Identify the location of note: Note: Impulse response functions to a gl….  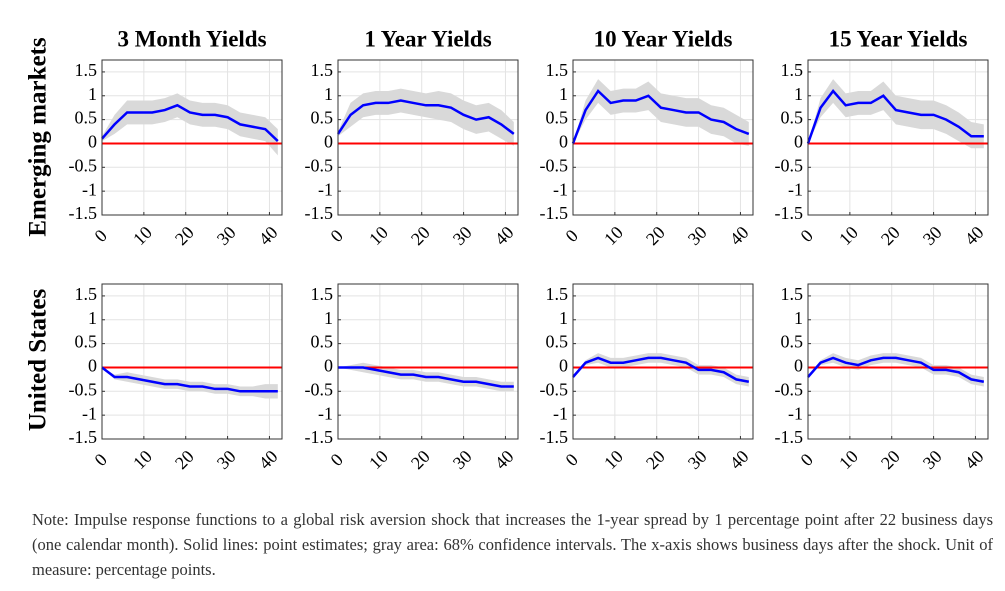
(512, 544).